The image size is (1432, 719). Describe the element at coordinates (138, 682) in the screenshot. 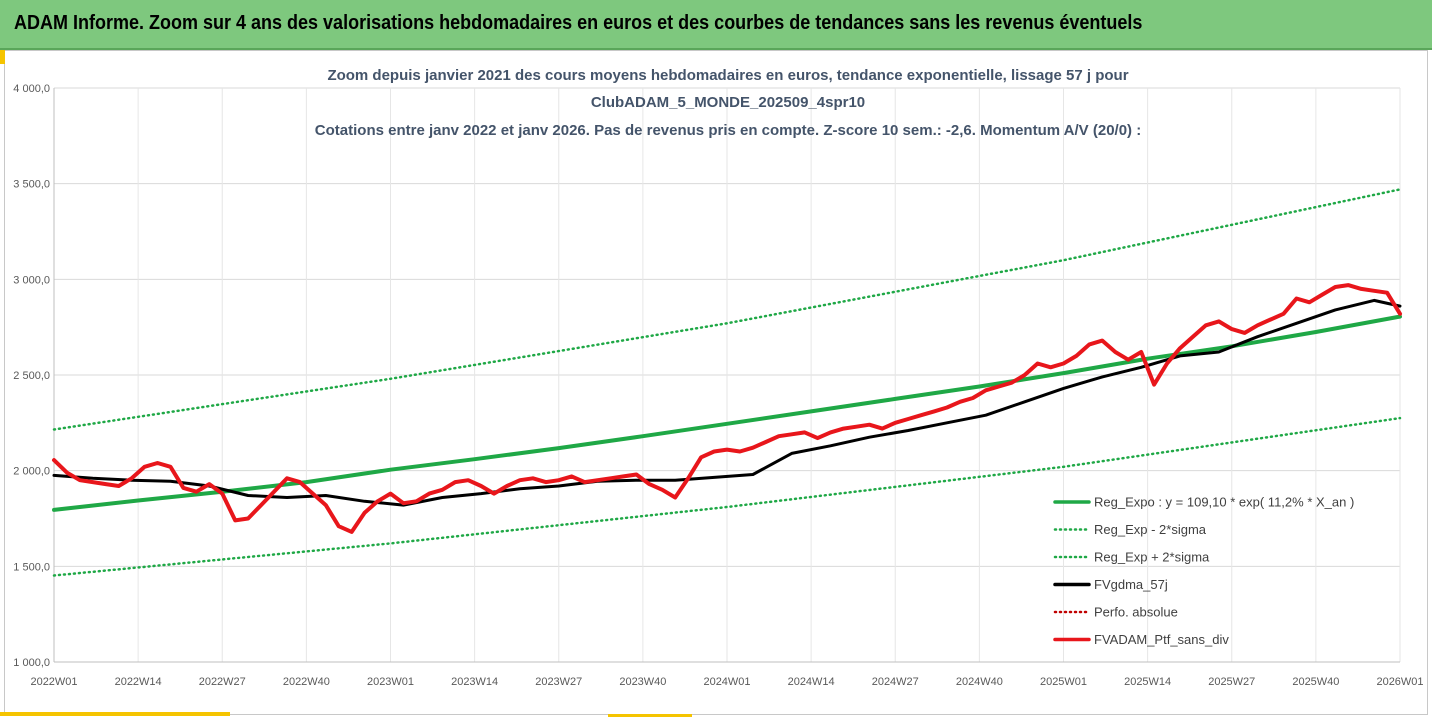

I see `x-tick-label: 2022W14` at that location.